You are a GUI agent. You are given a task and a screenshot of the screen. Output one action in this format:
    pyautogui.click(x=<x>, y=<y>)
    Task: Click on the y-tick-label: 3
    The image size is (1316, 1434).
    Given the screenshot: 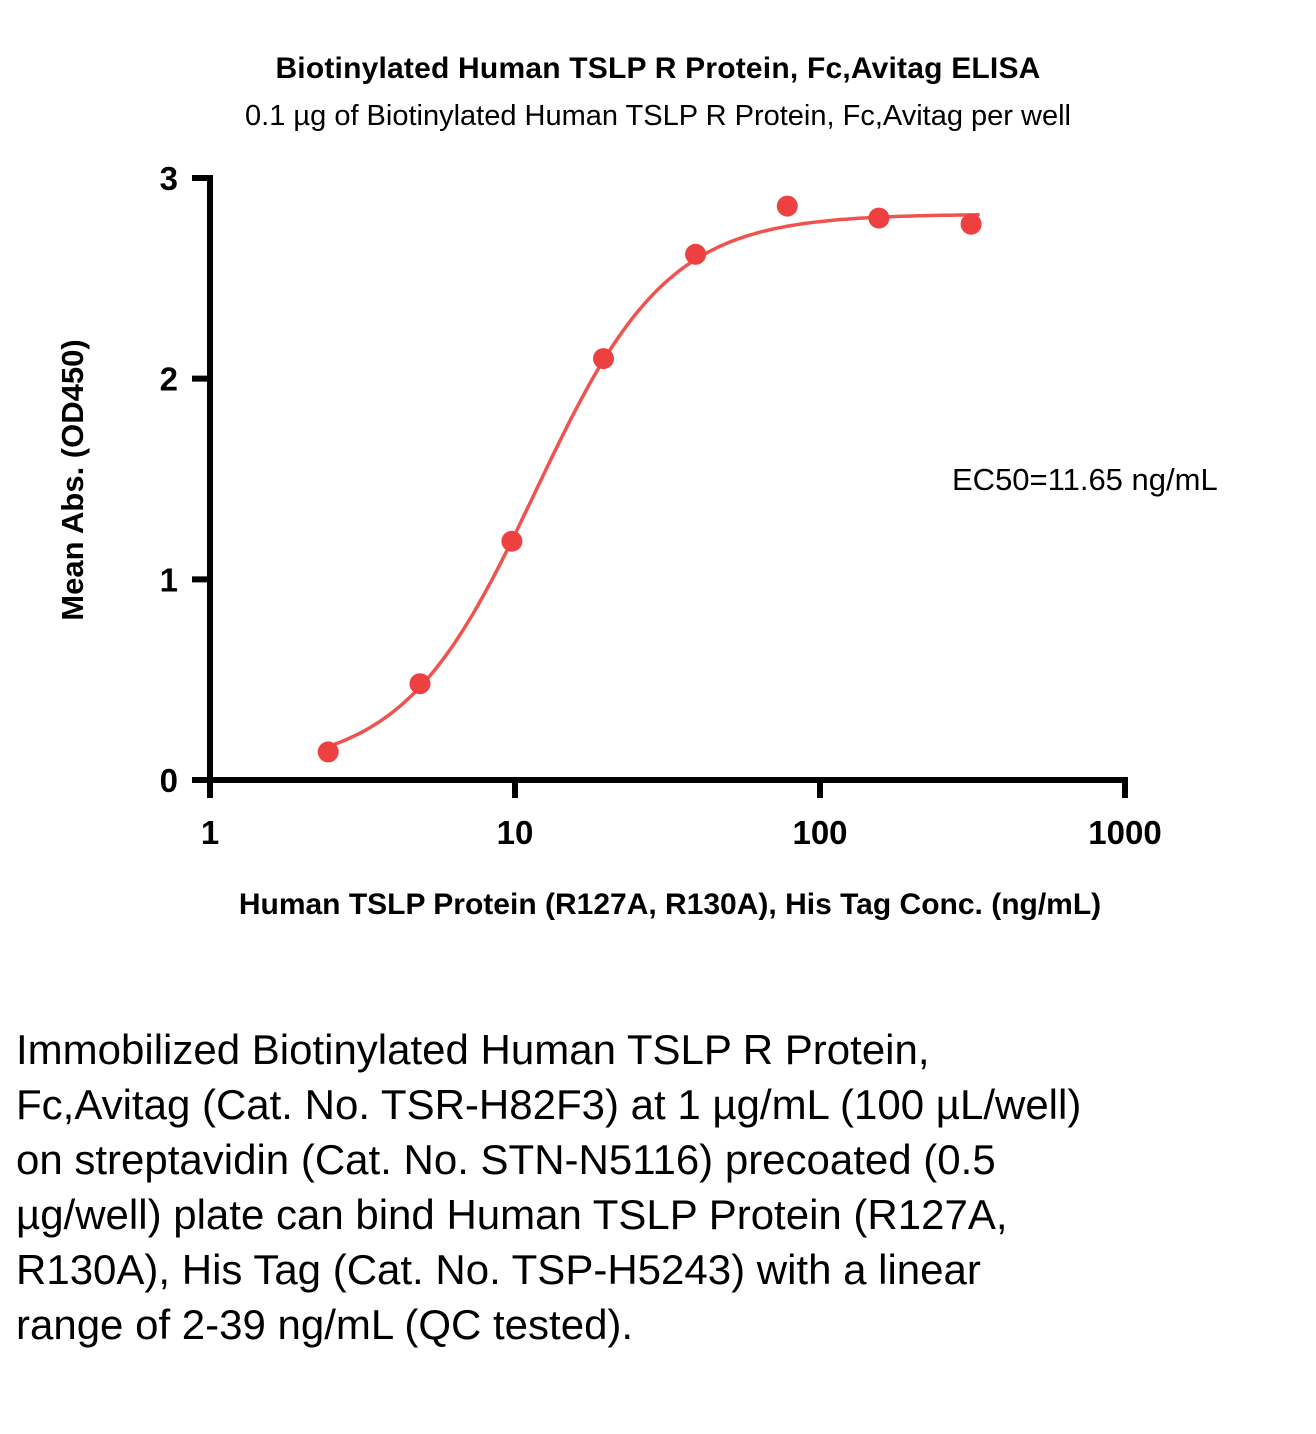 What is the action you would take?
    pyautogui.click(x=169, y=178)
    